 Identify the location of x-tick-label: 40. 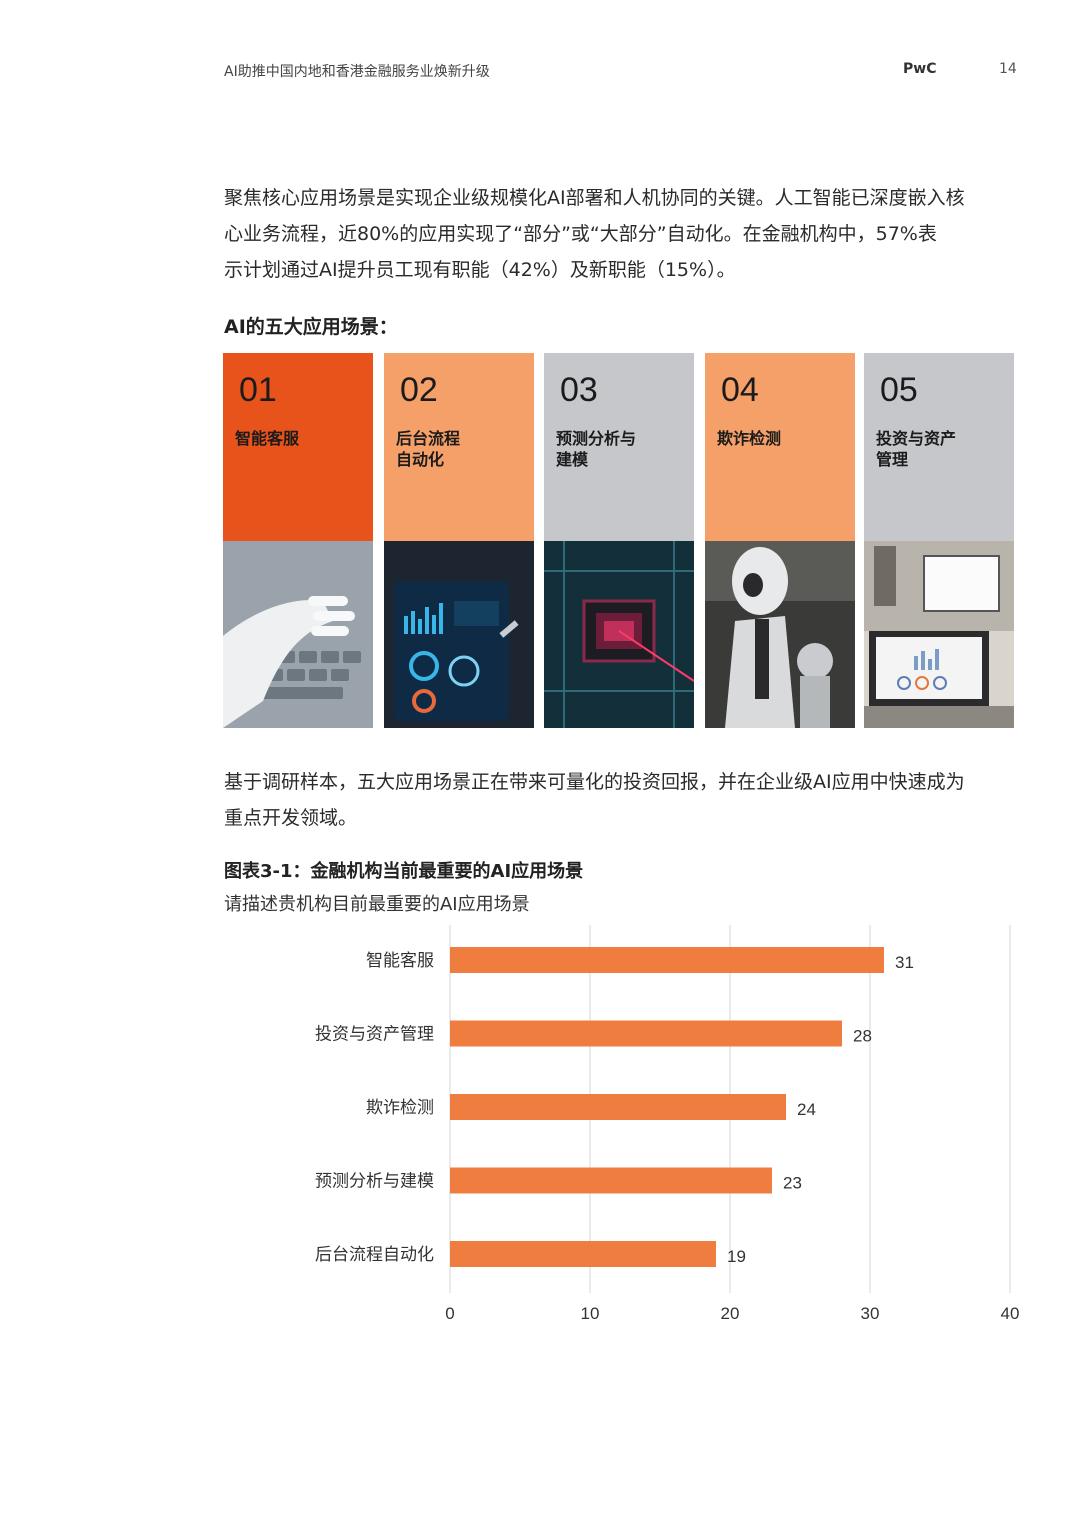
(1010, 1313).